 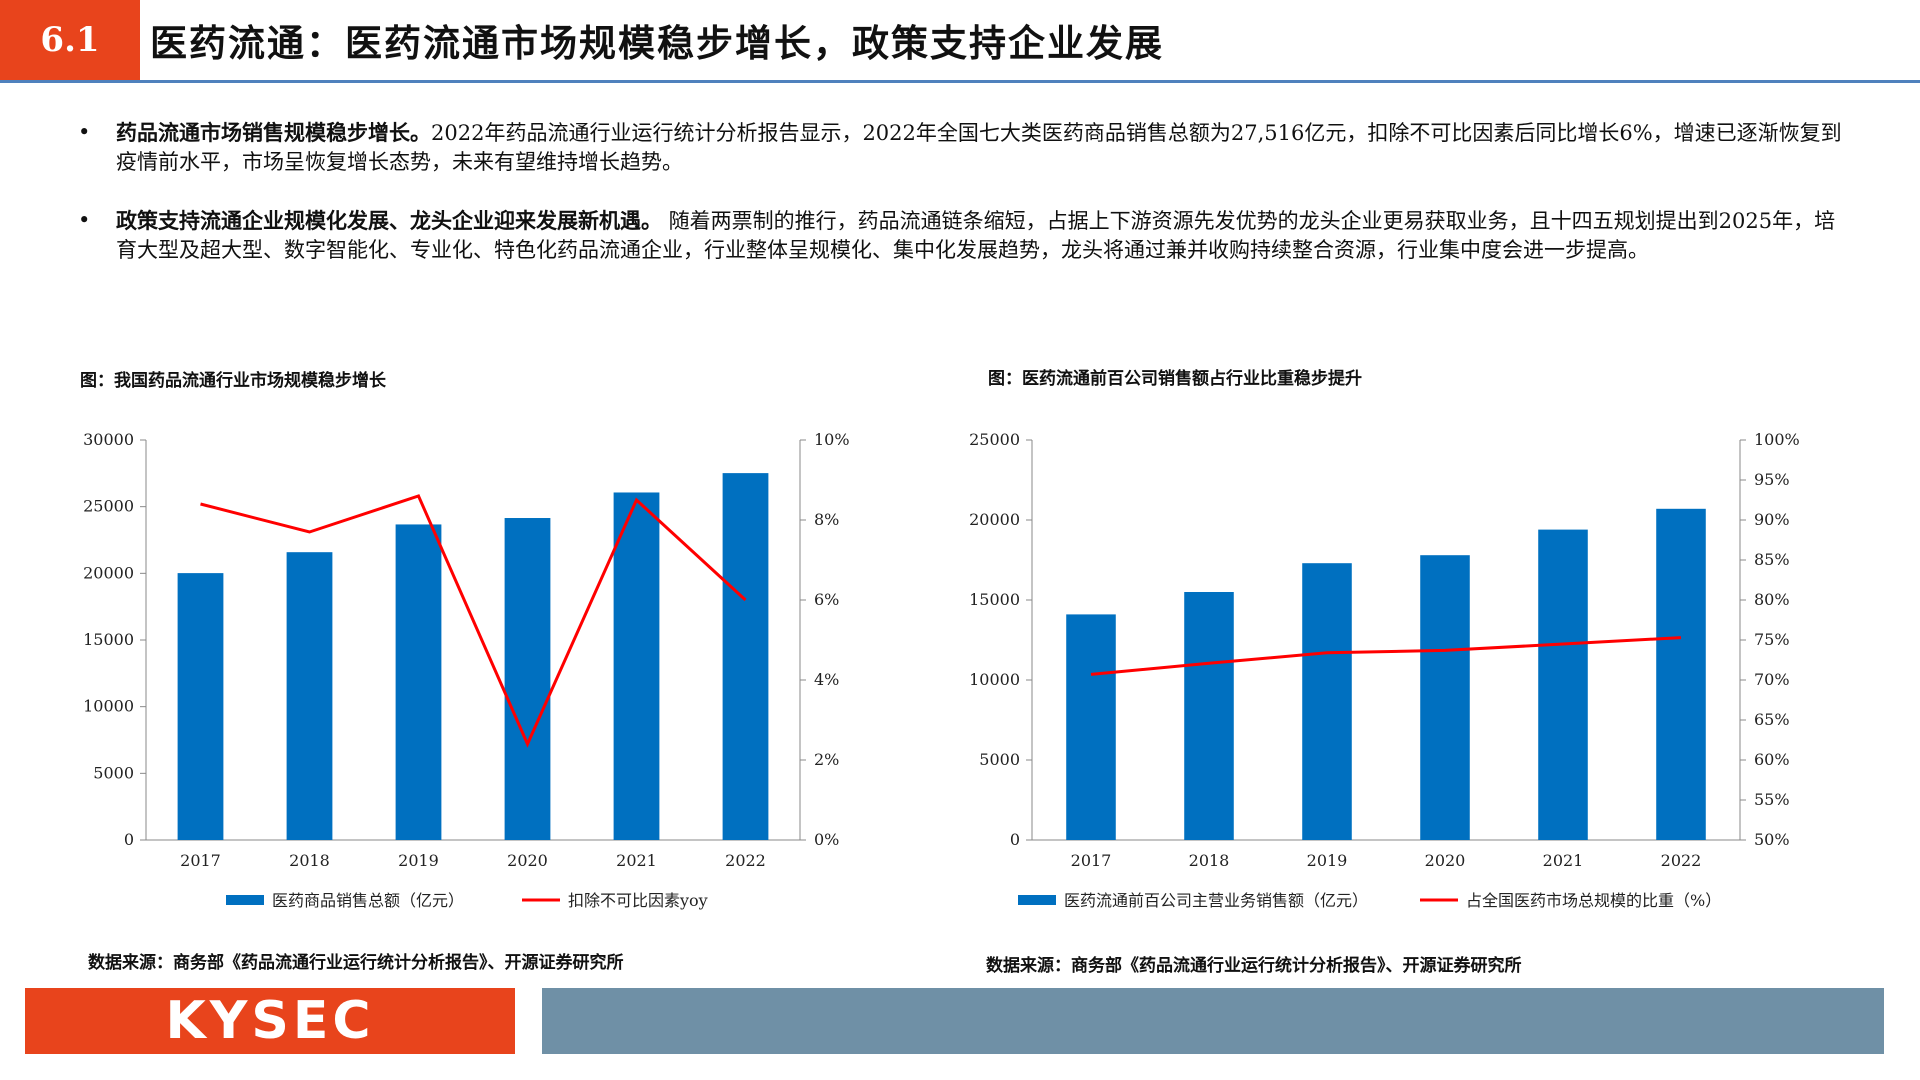 I want to click on right-axis-tick-label: 95%, so click(x=1772, y=479).